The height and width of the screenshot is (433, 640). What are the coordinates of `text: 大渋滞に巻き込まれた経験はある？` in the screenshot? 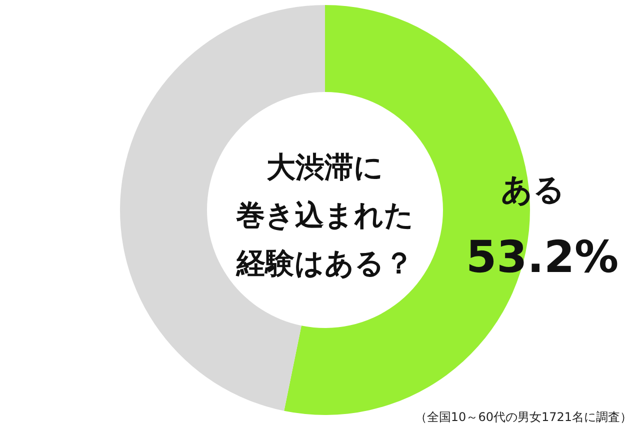 It's located at (324, 215).